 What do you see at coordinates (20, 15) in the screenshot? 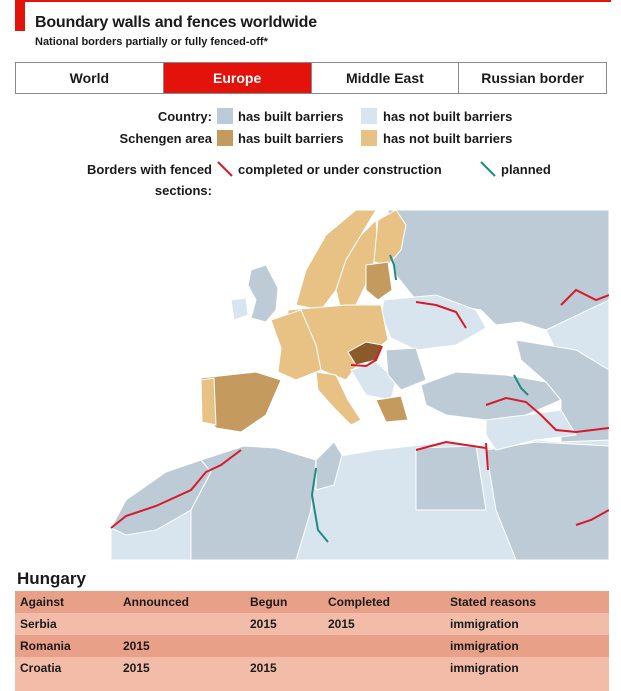
I see `red-accent-tab` at bounding box center [20, 15].